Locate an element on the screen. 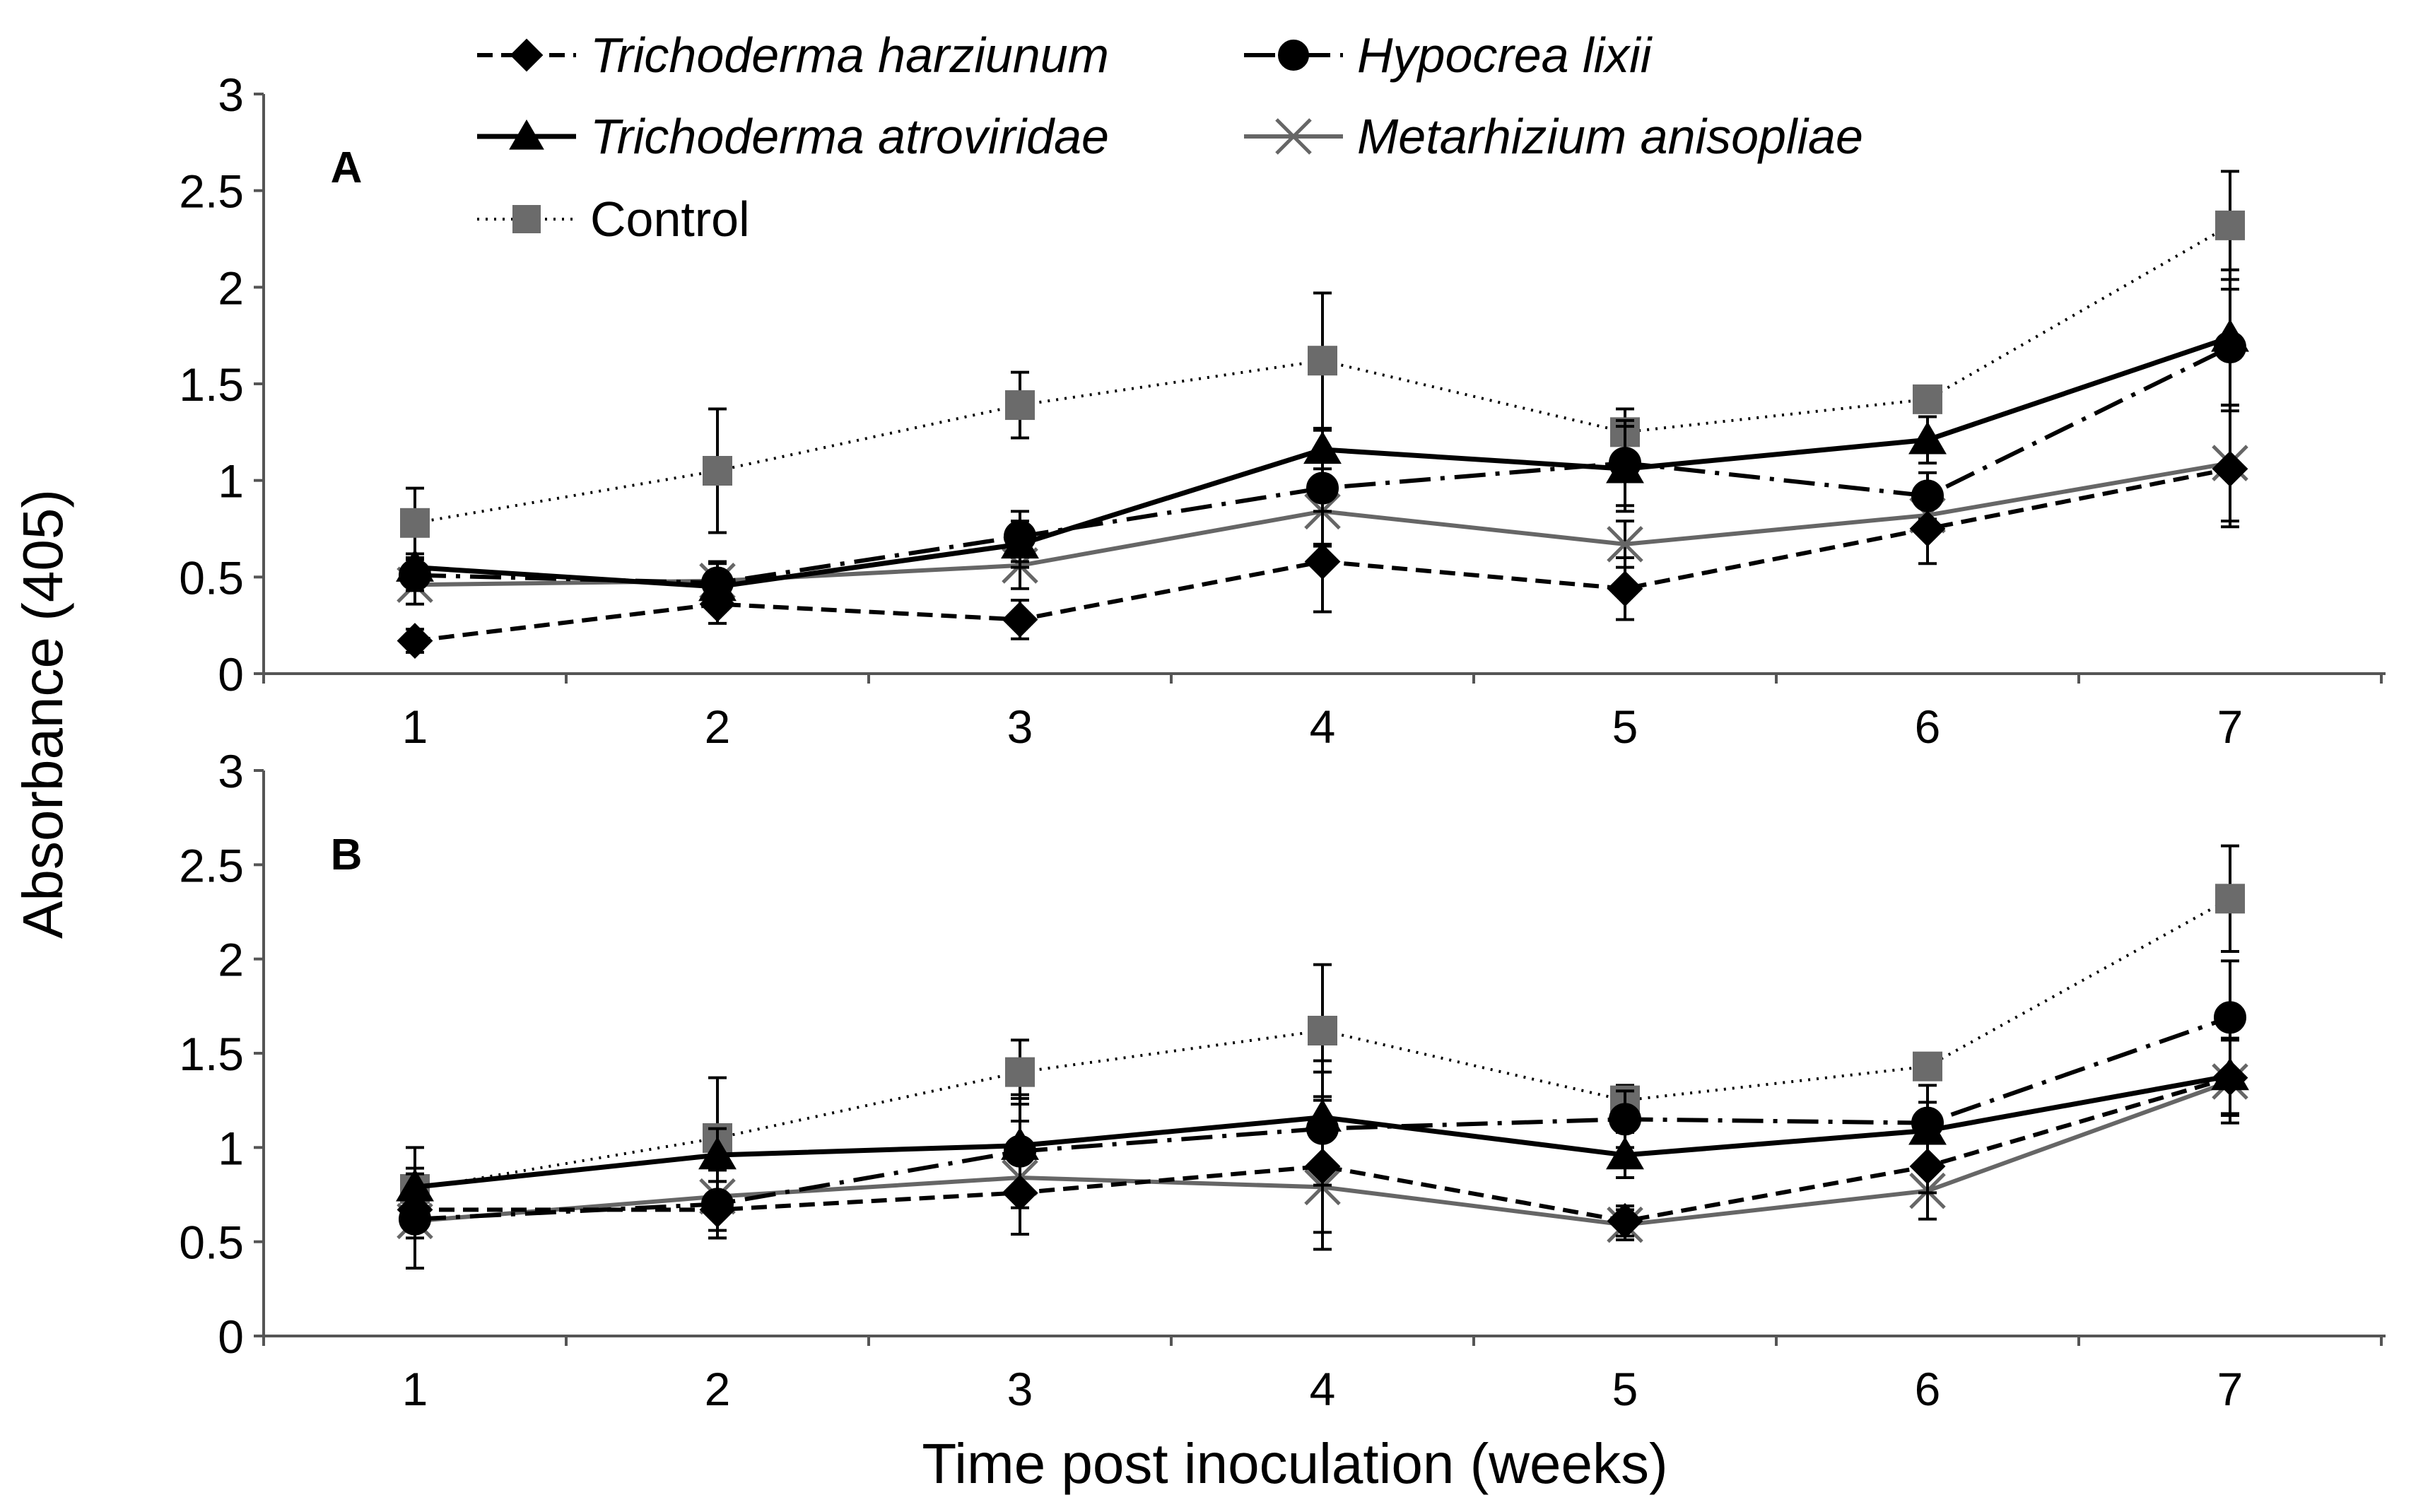 Image resolution: width=2411 pixels, height=1512 pixels. legend-item-hl: Hypocrea lixii is located at coordinates (1448, 56).